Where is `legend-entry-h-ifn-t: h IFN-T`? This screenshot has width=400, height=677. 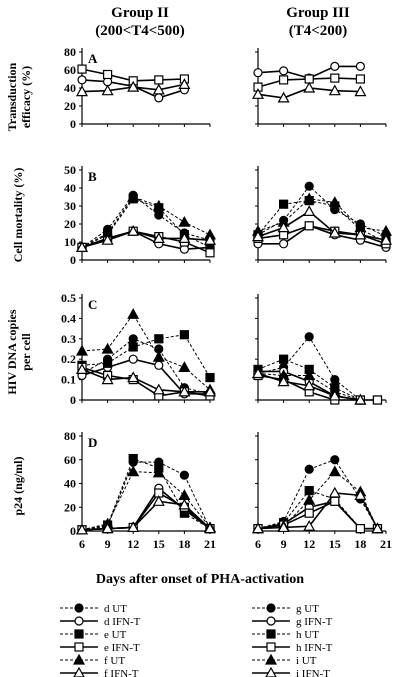
legend-entry-h-ifn-t: h IFN-T is located at coordinates (292, 648).